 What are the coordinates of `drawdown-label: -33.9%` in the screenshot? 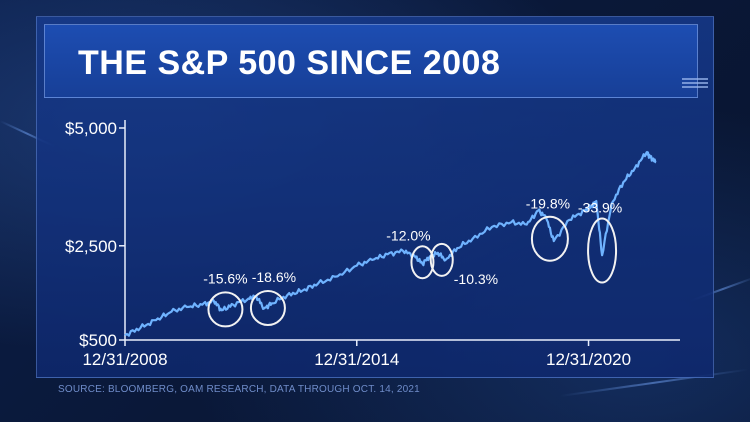 It's located at (600, 207).